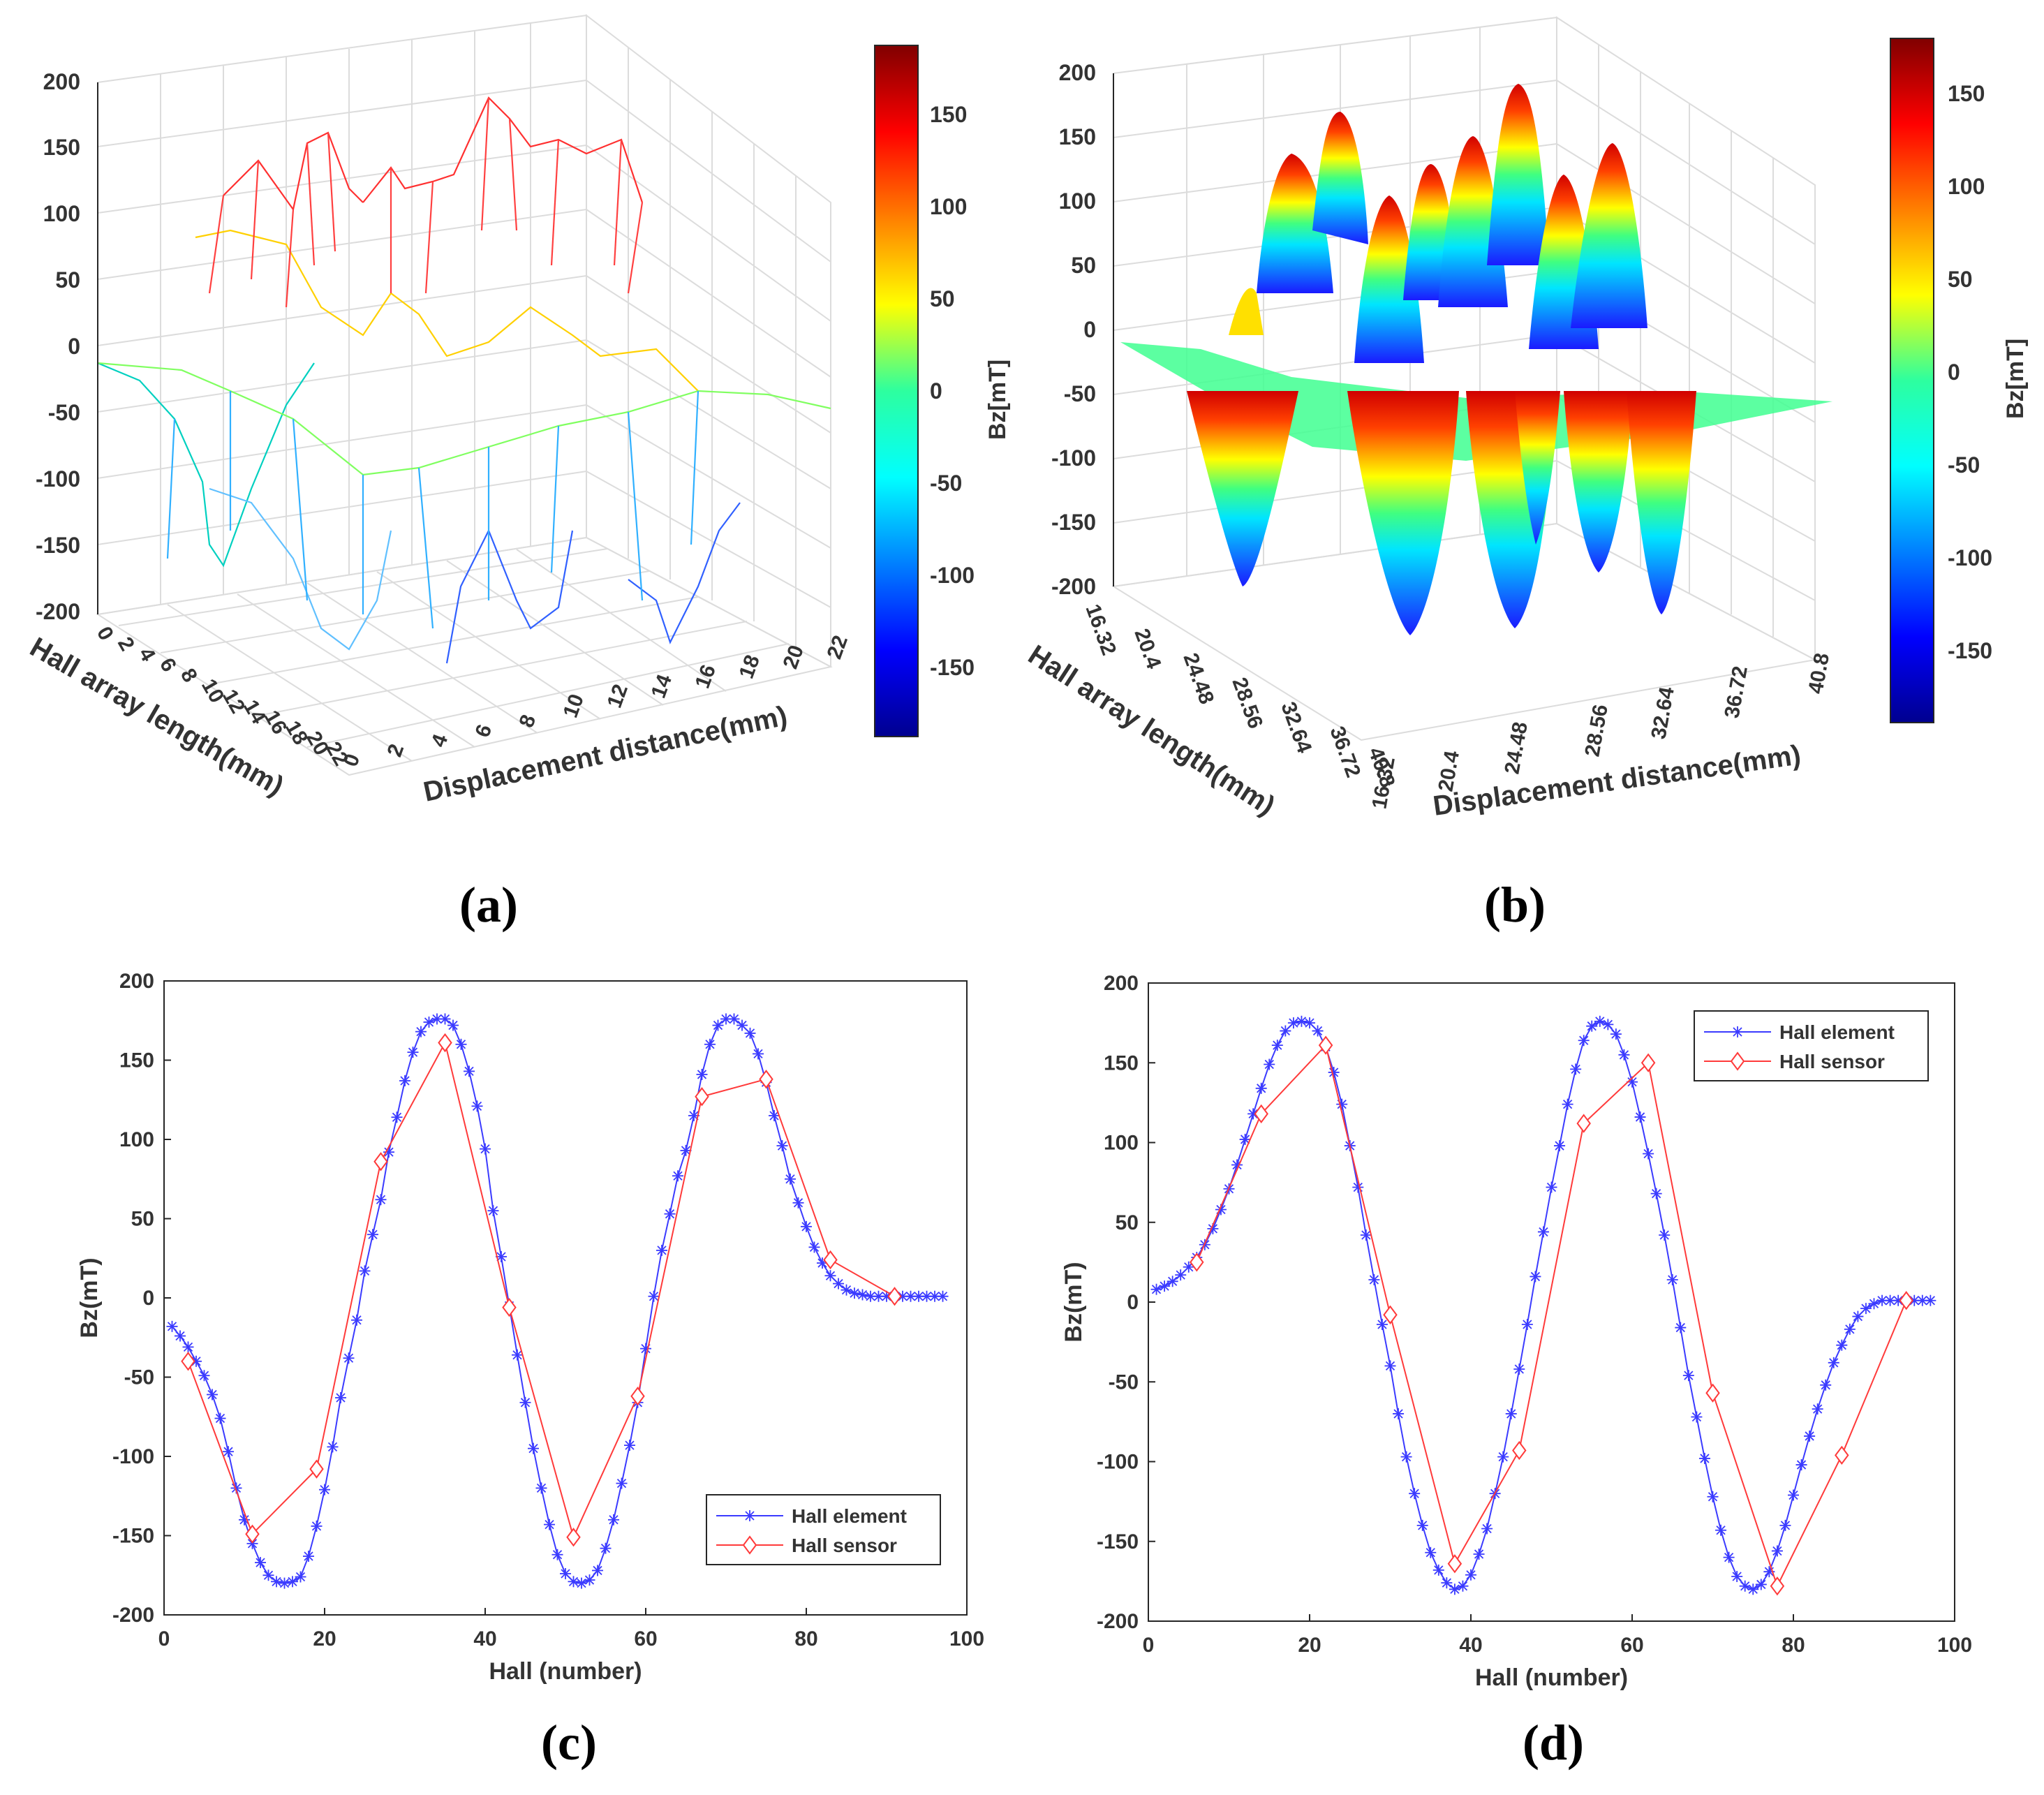 The width and height of the screenshot is (2044, 1795). What do you see at coordinates (1240, 695) in the screenshot?
I see `panel-b-y-ticks: 16.32 20.4 24.48 28.56 32.64 36.72 40.8` at bounding box center [1240, 695].